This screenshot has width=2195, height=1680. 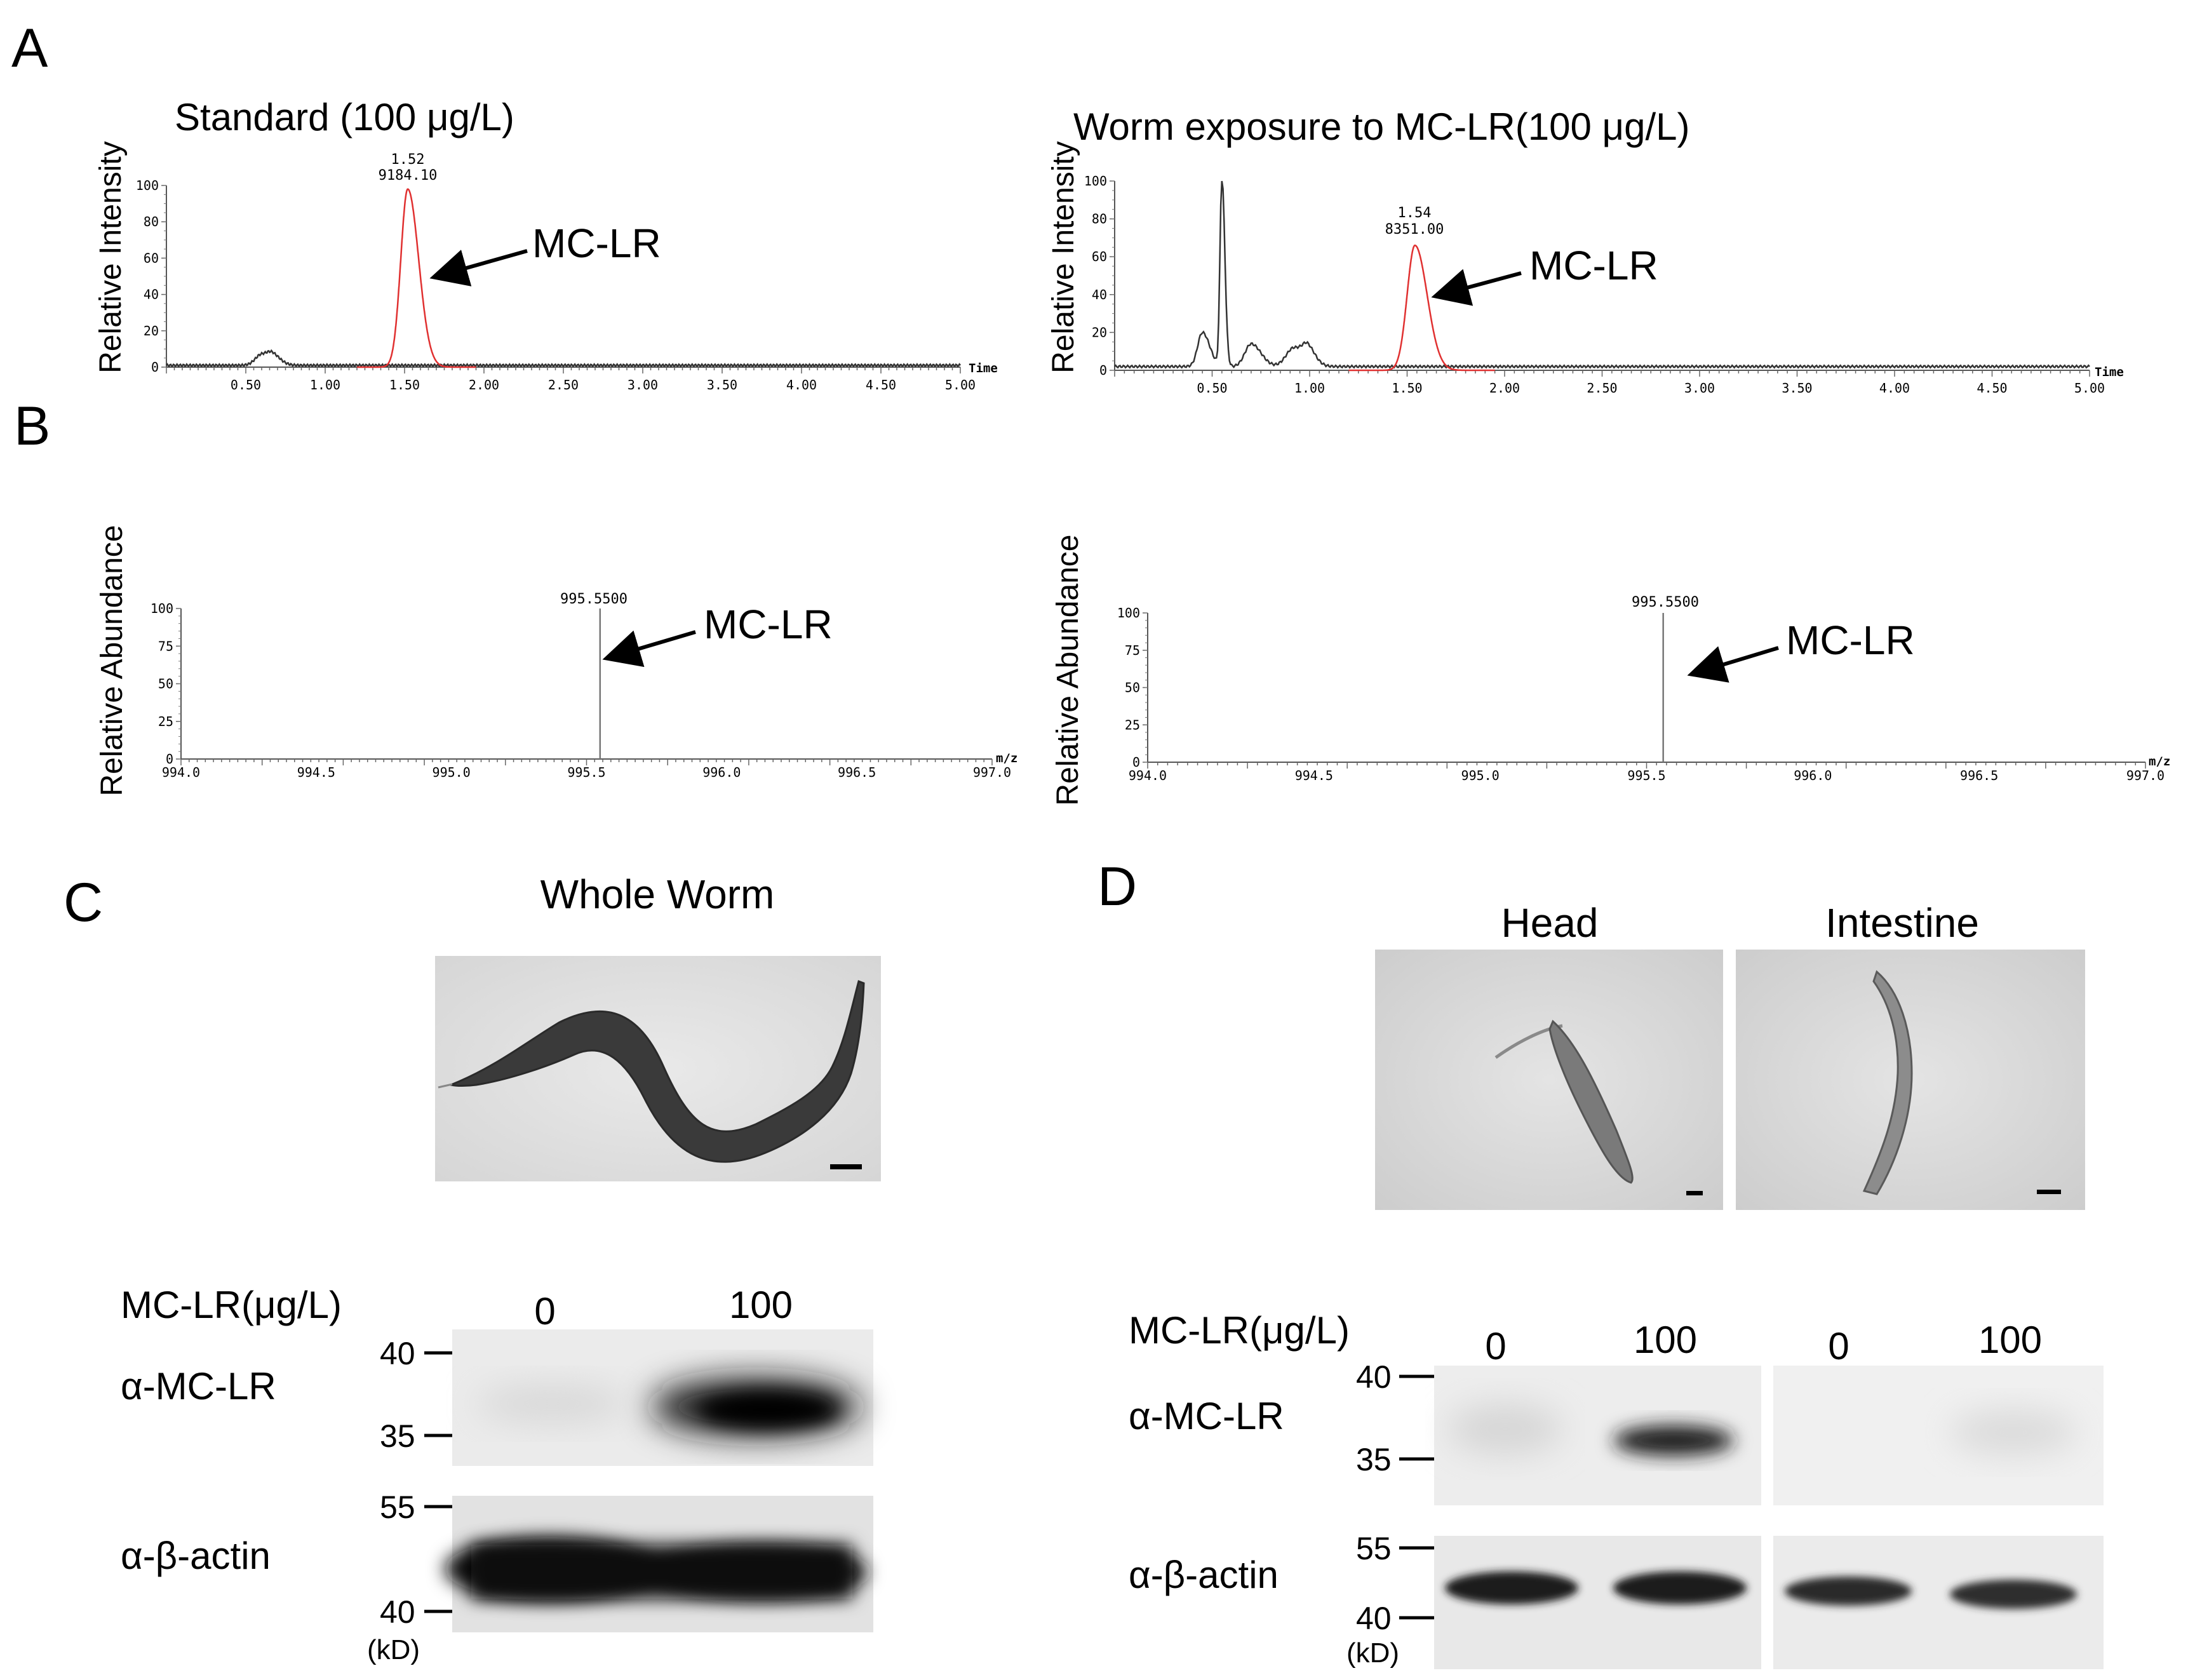 What do you see at coordinates (1665, 602) in the screenshot?
I see `peak-label-b-right: 995.5500` at bounding box center [1665, 602].